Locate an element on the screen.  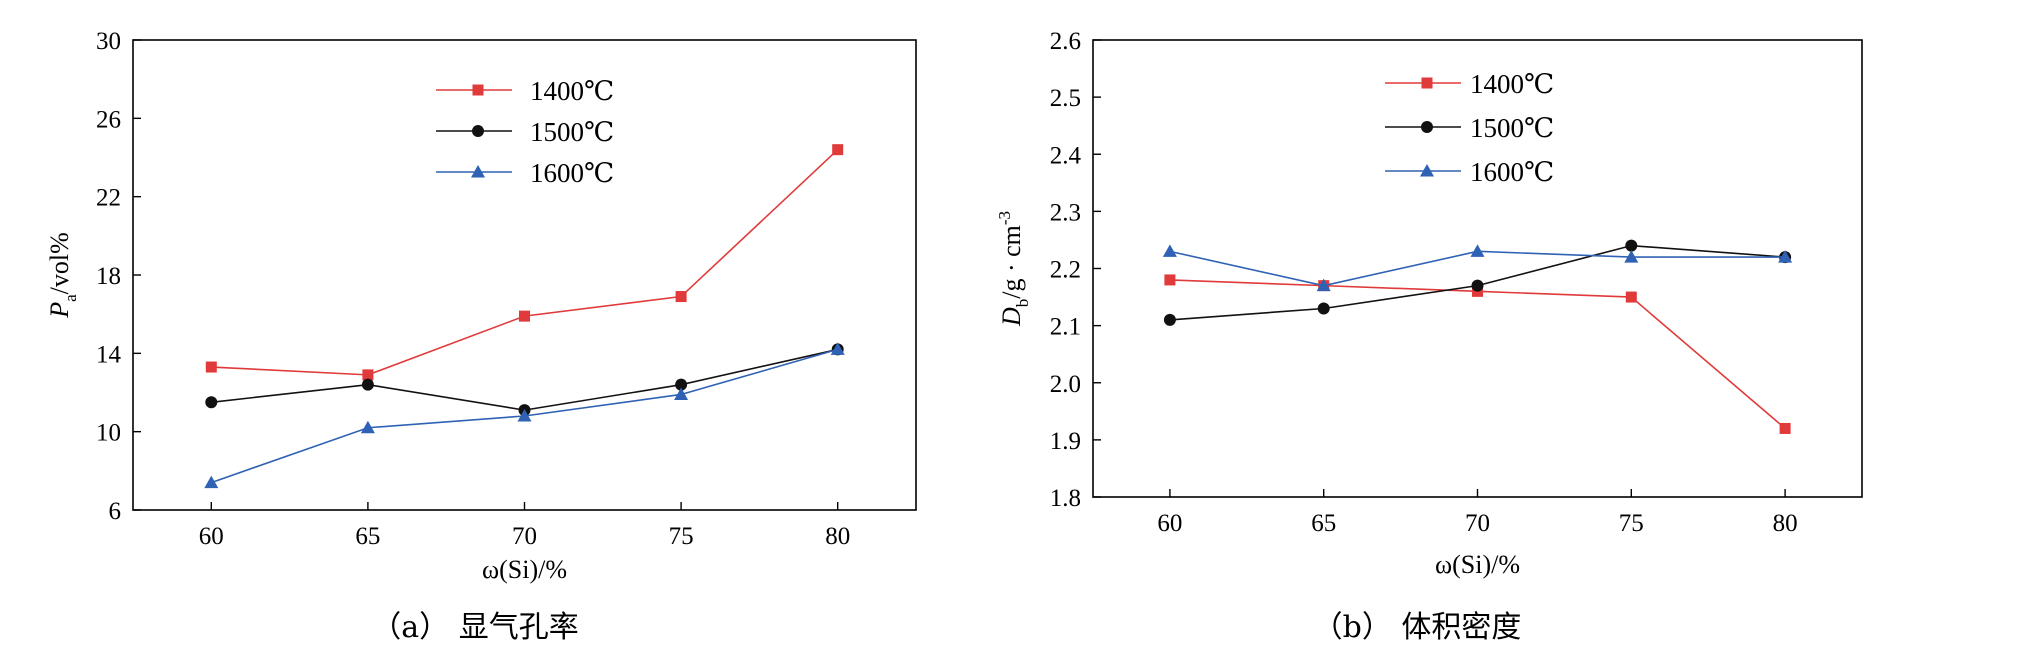
y-axis-label: Pa/vol% is located at coordinates (62, 275).